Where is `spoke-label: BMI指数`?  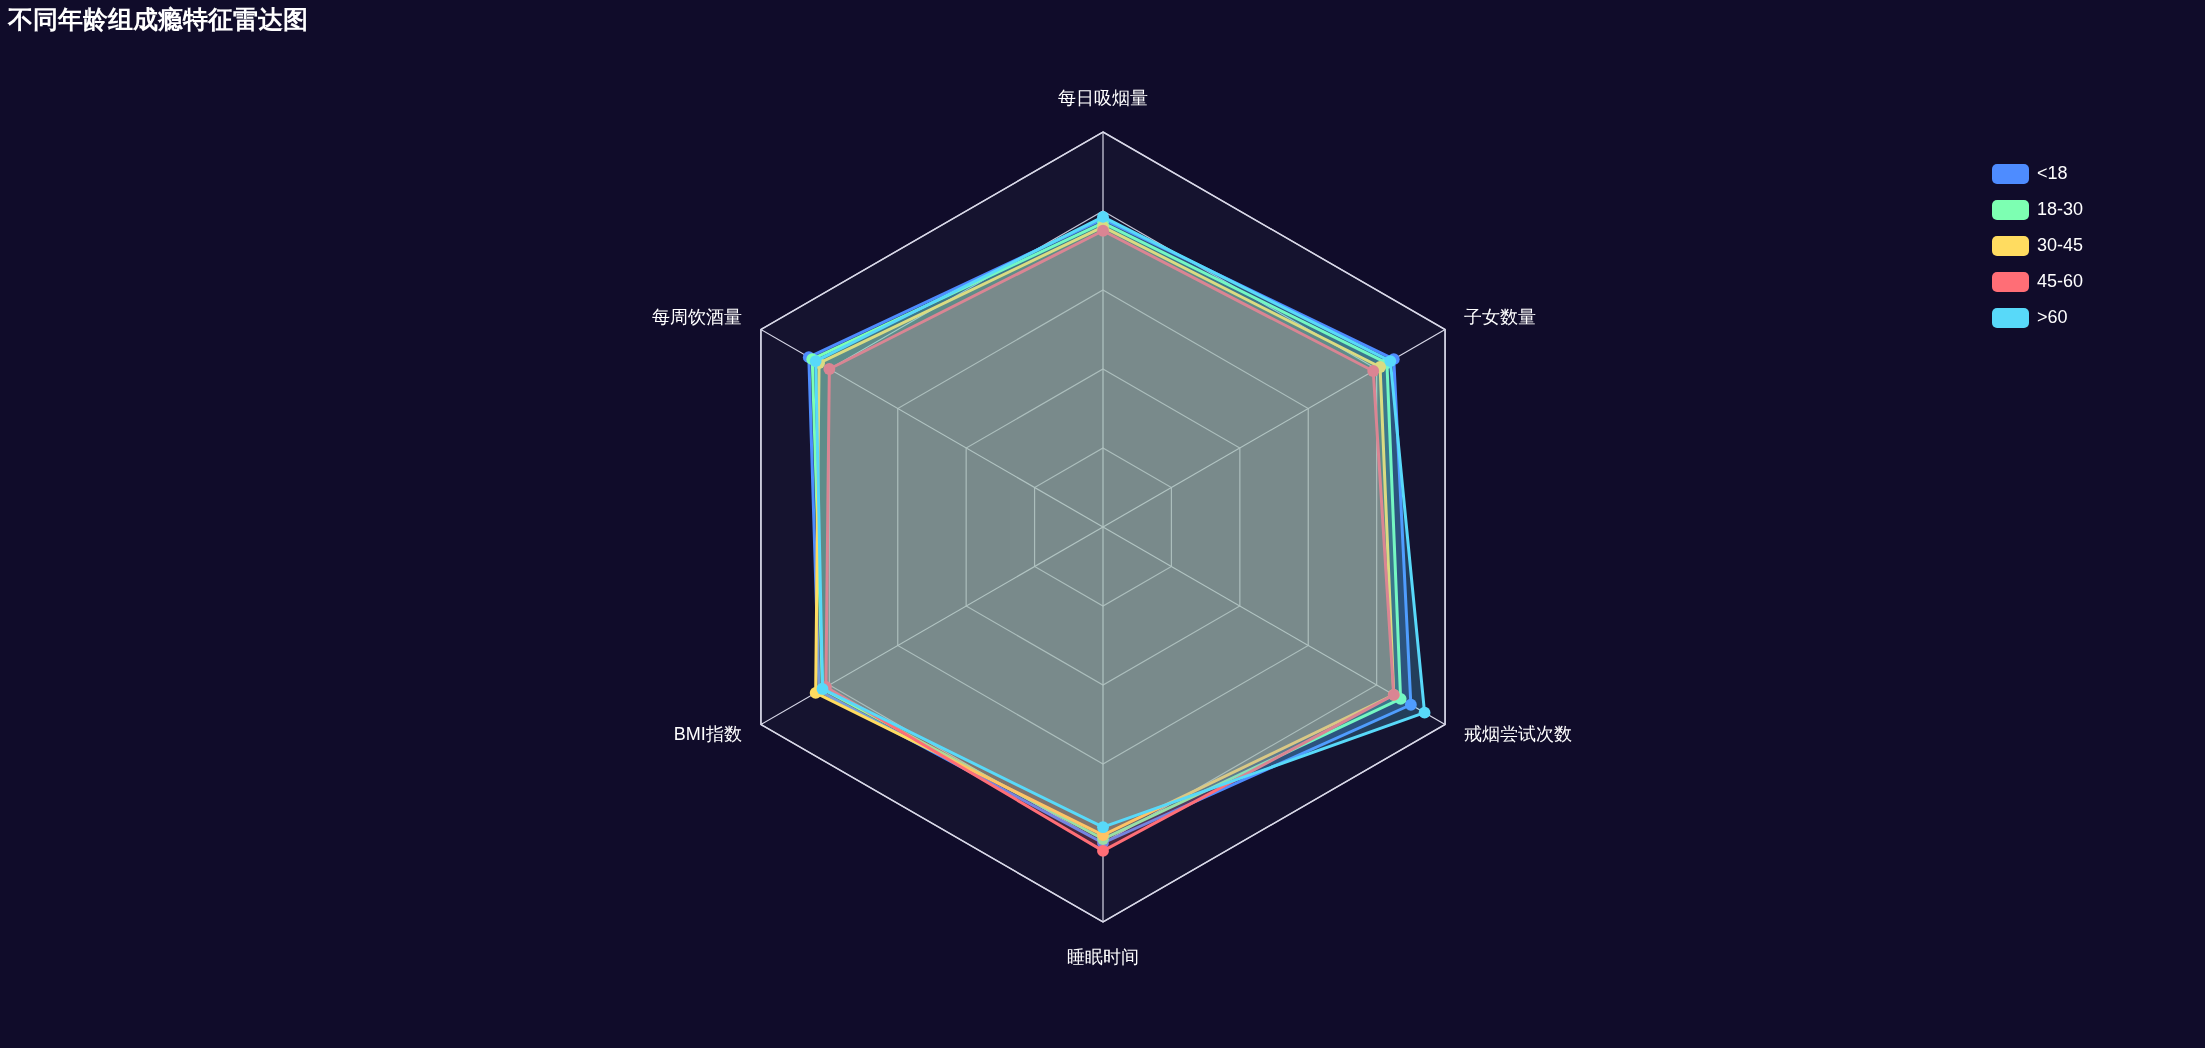
spoke-label: BMI指数 is located at coordinates (707, 734).